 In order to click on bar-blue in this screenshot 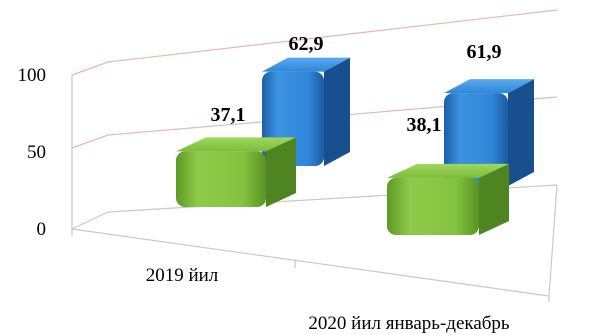, I will do `click(489, 132)`.